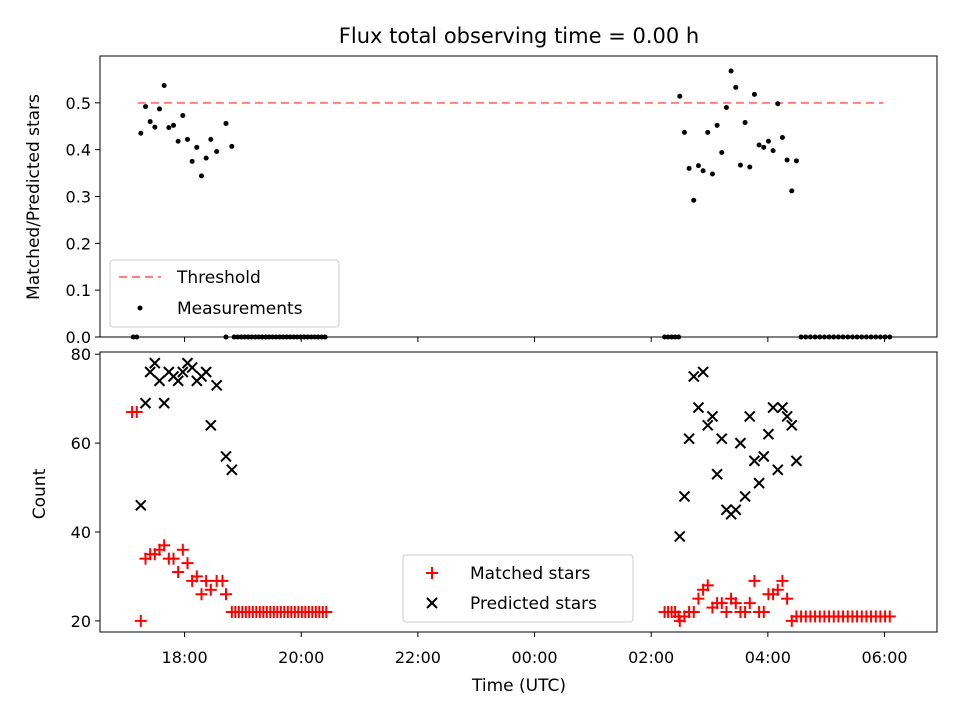 The width and height of the screenshot is (960, 720). I want to click on x-tick-label: 02:00, so click(651, 657).